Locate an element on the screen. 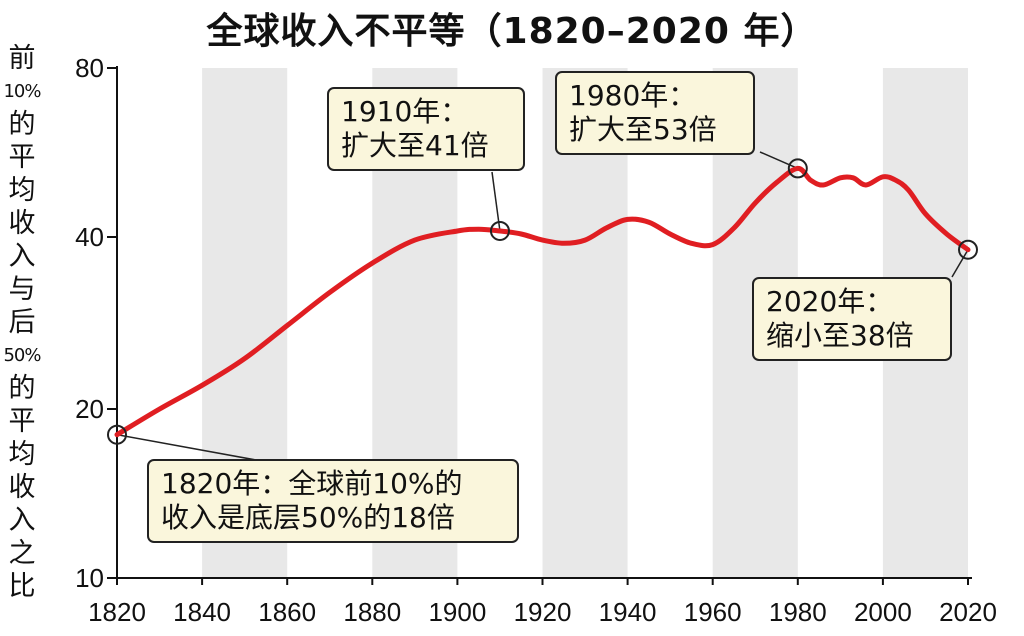 The height and width of the screenshot is (636, 1024). x-tick-label: 2020 is located at coordinates (968, 612).